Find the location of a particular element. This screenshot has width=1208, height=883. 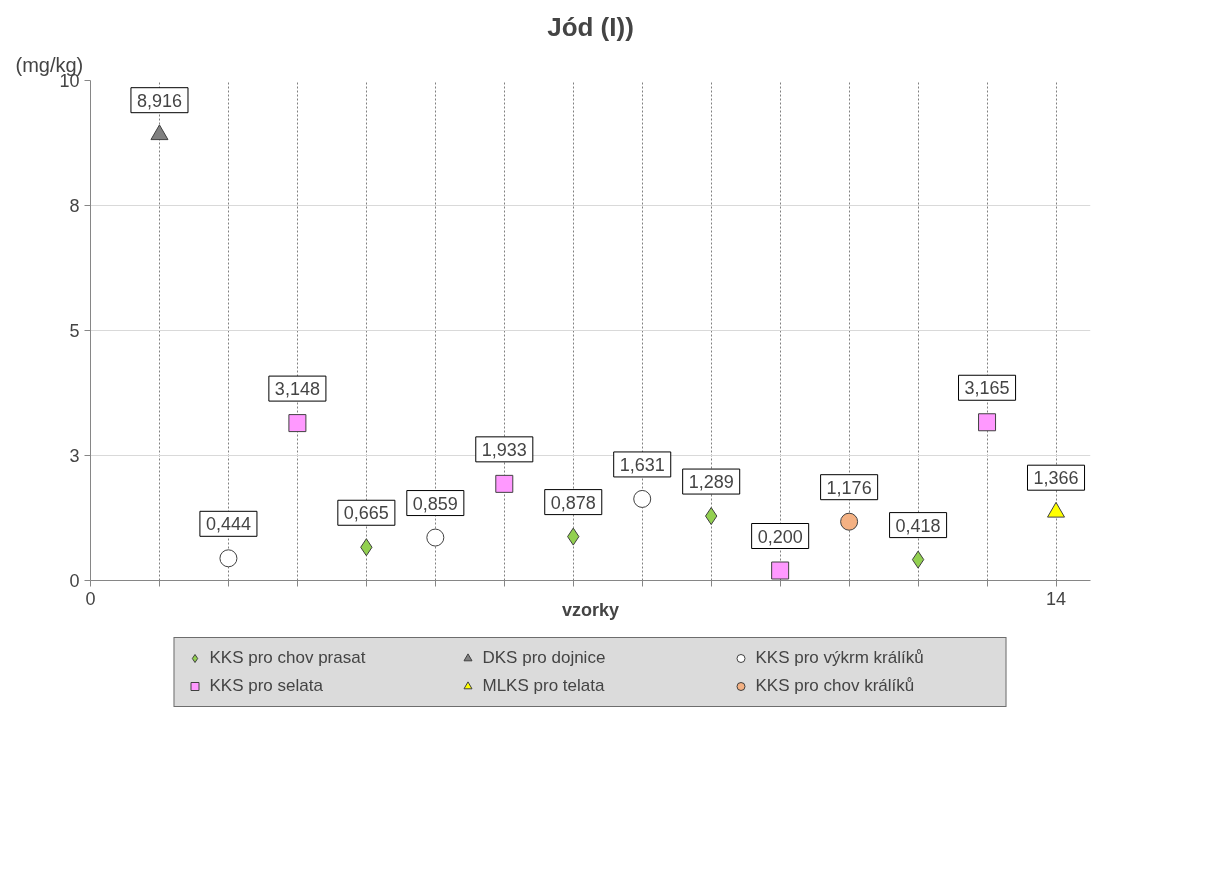

legend-label: MLKS pro telata is located at coordinates (544, 686).